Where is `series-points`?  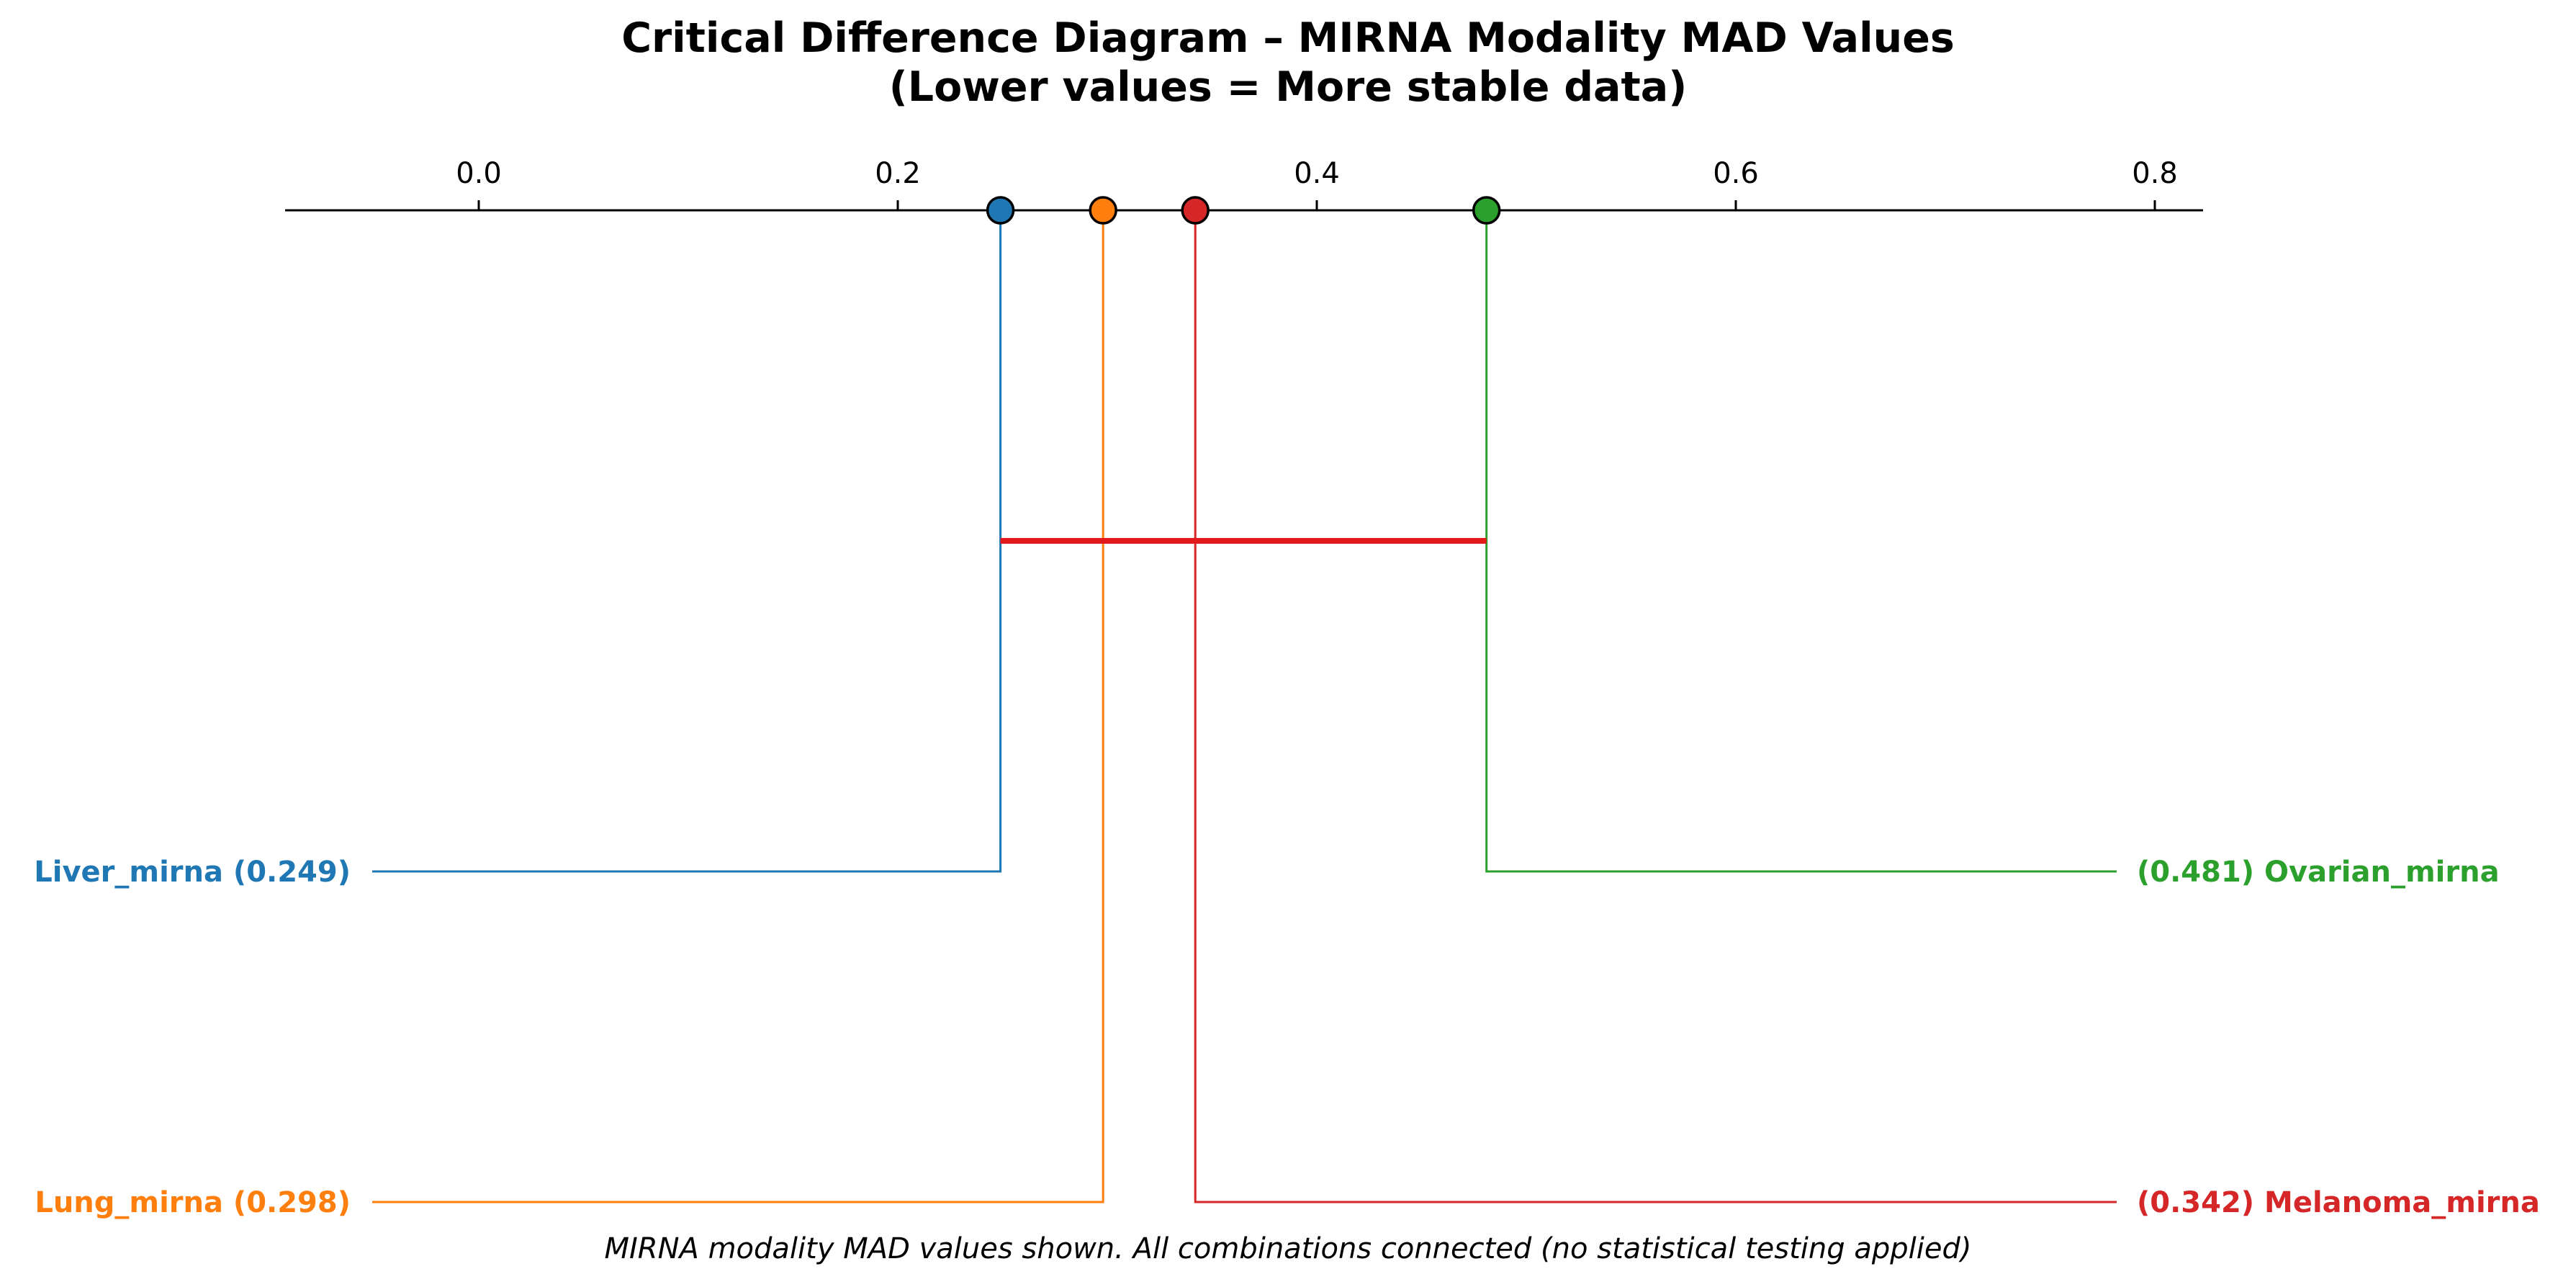 series-points is located at coordinates (1243, 211).